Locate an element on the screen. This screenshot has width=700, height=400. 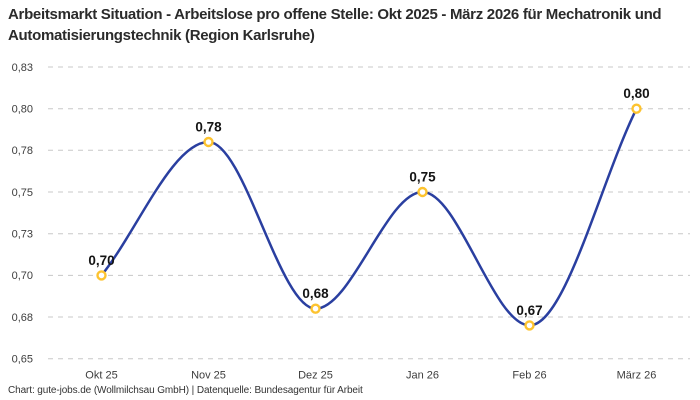
y-tick-label: 0,78 is located at coordinates (22, 151).